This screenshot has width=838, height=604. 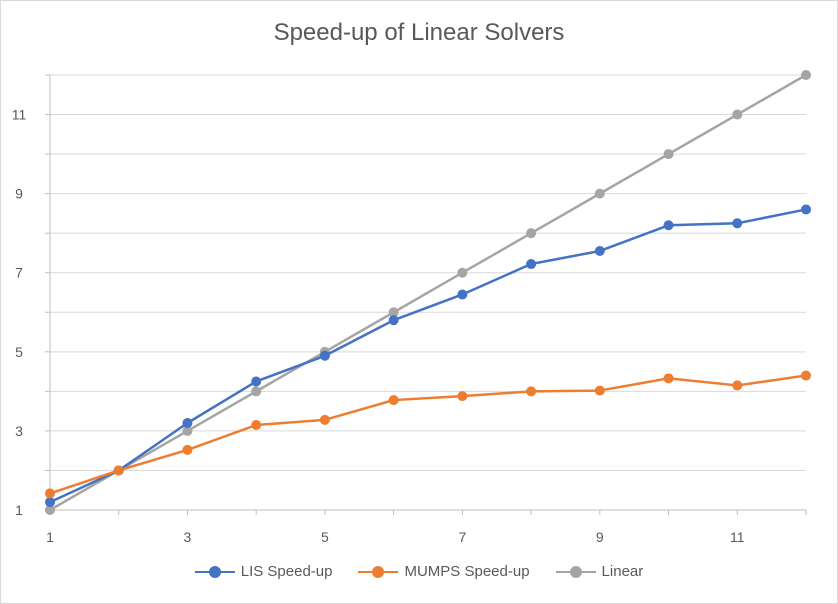 I want to click on chart-title: Speed-up of Linear Solvers, so click(x=419, y=32).